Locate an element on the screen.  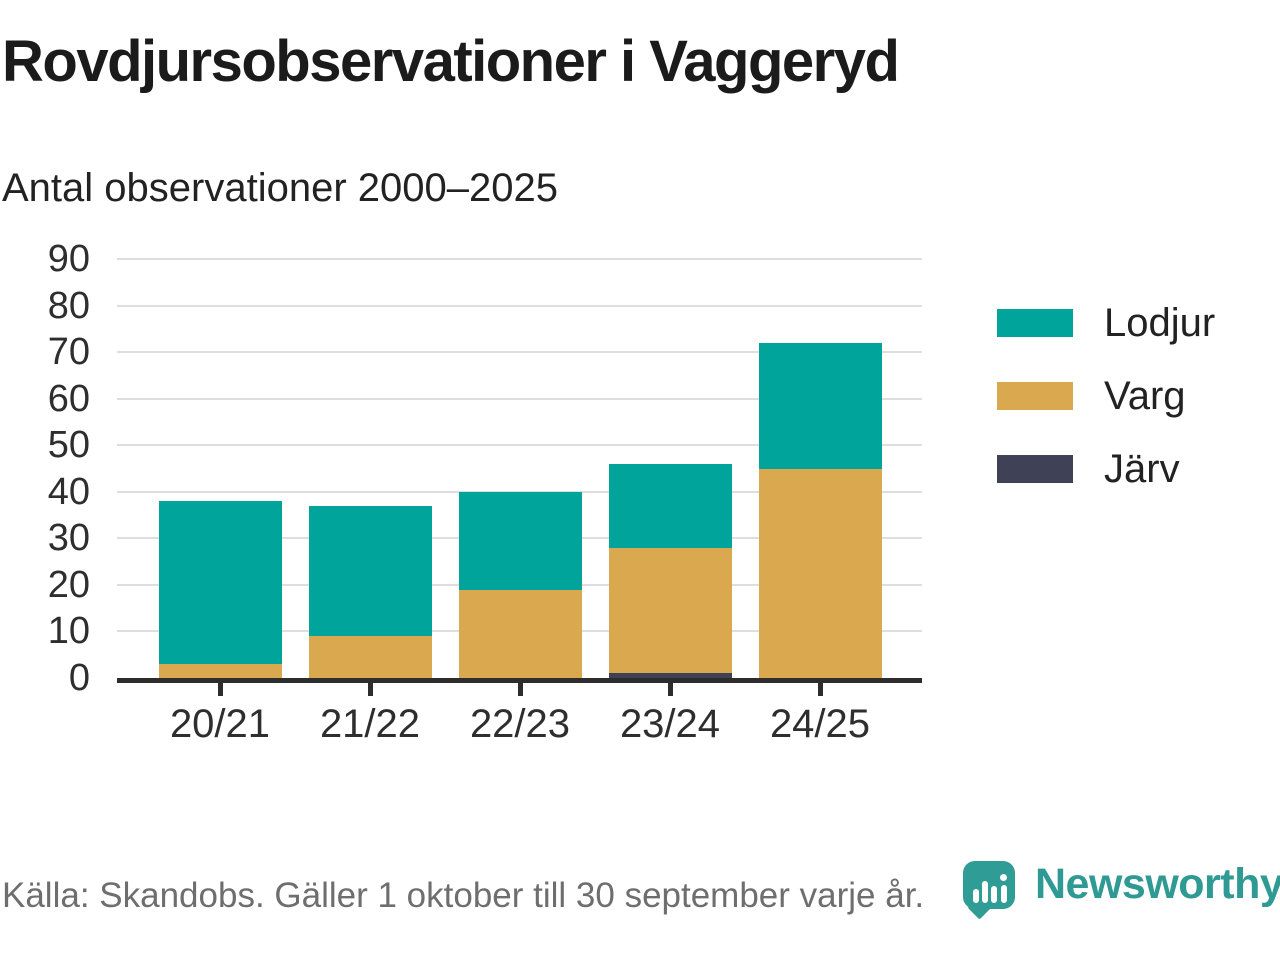
y-axis-tick-label: 40 is located at coordinates (68, 491).